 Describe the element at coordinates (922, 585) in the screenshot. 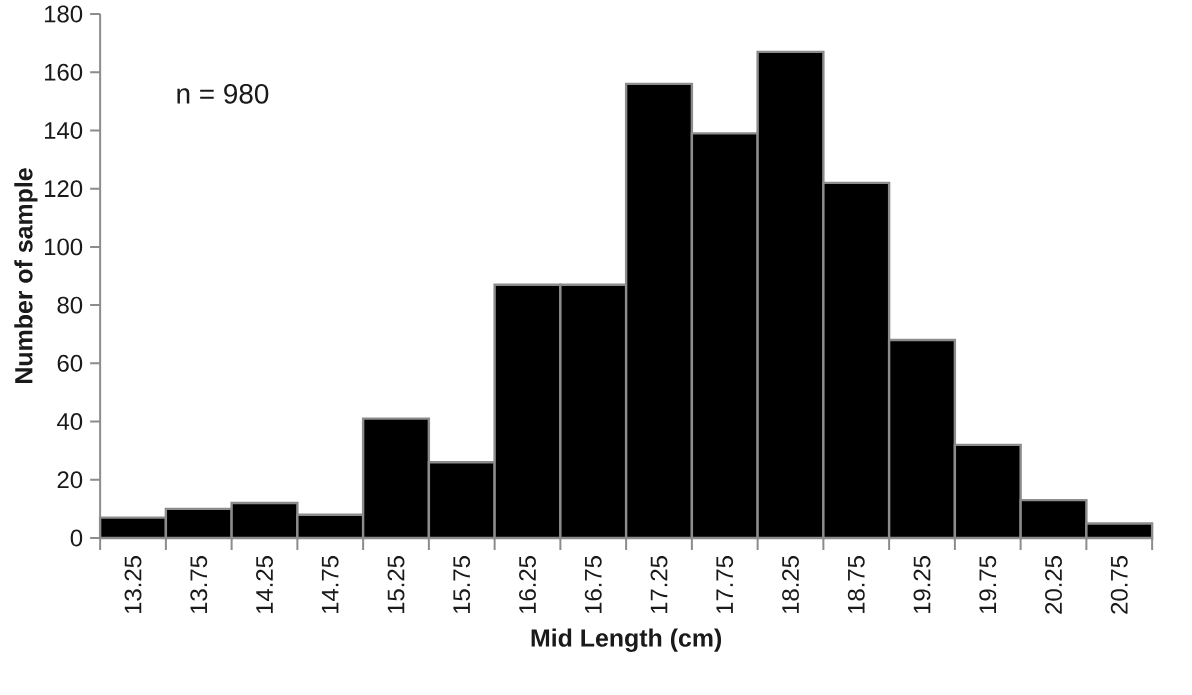

I see `x-tick-label: 19.25` at that location.